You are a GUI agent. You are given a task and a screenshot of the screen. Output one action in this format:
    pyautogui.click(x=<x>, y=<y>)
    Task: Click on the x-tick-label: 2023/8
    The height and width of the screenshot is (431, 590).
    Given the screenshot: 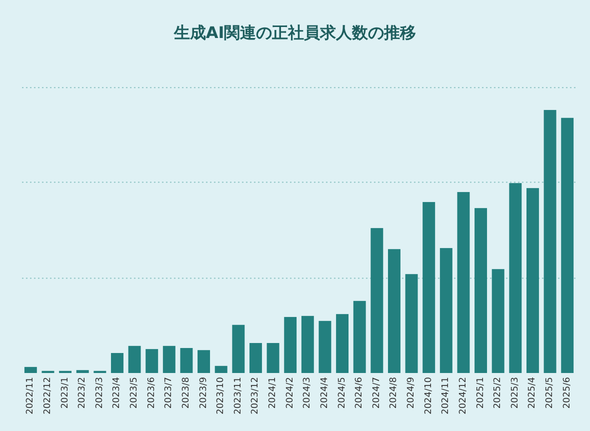 What is the action you would take?
    pyautogui.click(x=186, y=392)
    